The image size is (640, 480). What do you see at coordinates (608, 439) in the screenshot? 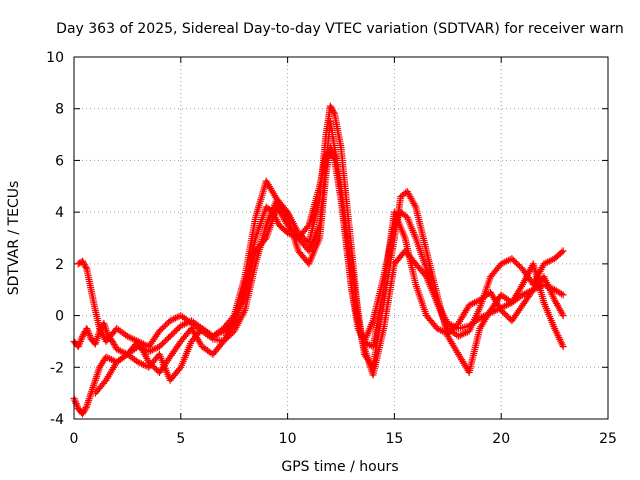
I see `x-tick-label: 25` at bounding box center [608, 439].